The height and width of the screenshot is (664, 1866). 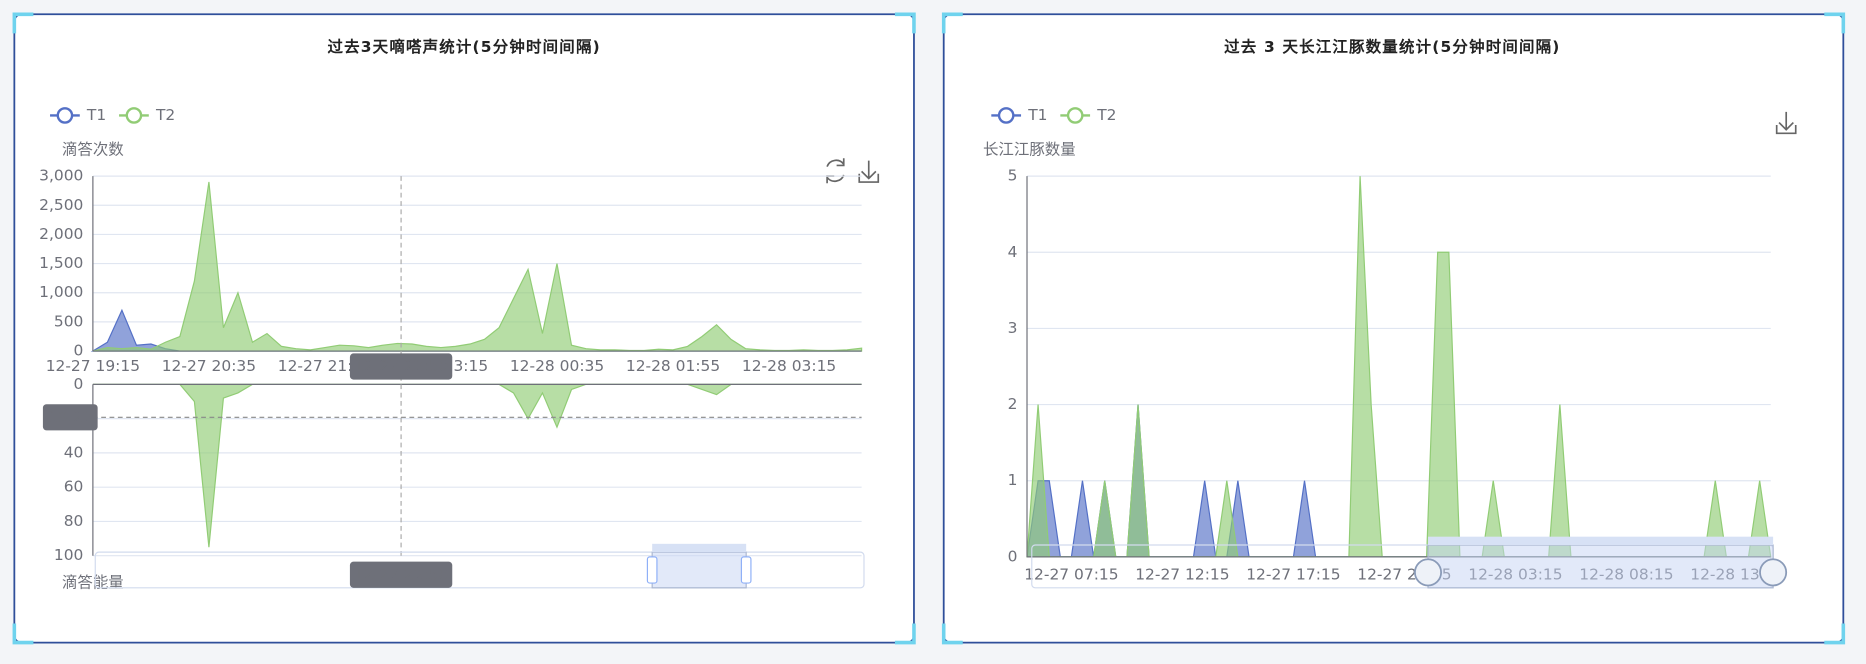 What do you see at coordinates (1392, 46) in the screenshot?
I see `chart-title: 过去 3 天长江江豚数量统计(5分钟时间间隔)` at bounding box center [1392, 46].